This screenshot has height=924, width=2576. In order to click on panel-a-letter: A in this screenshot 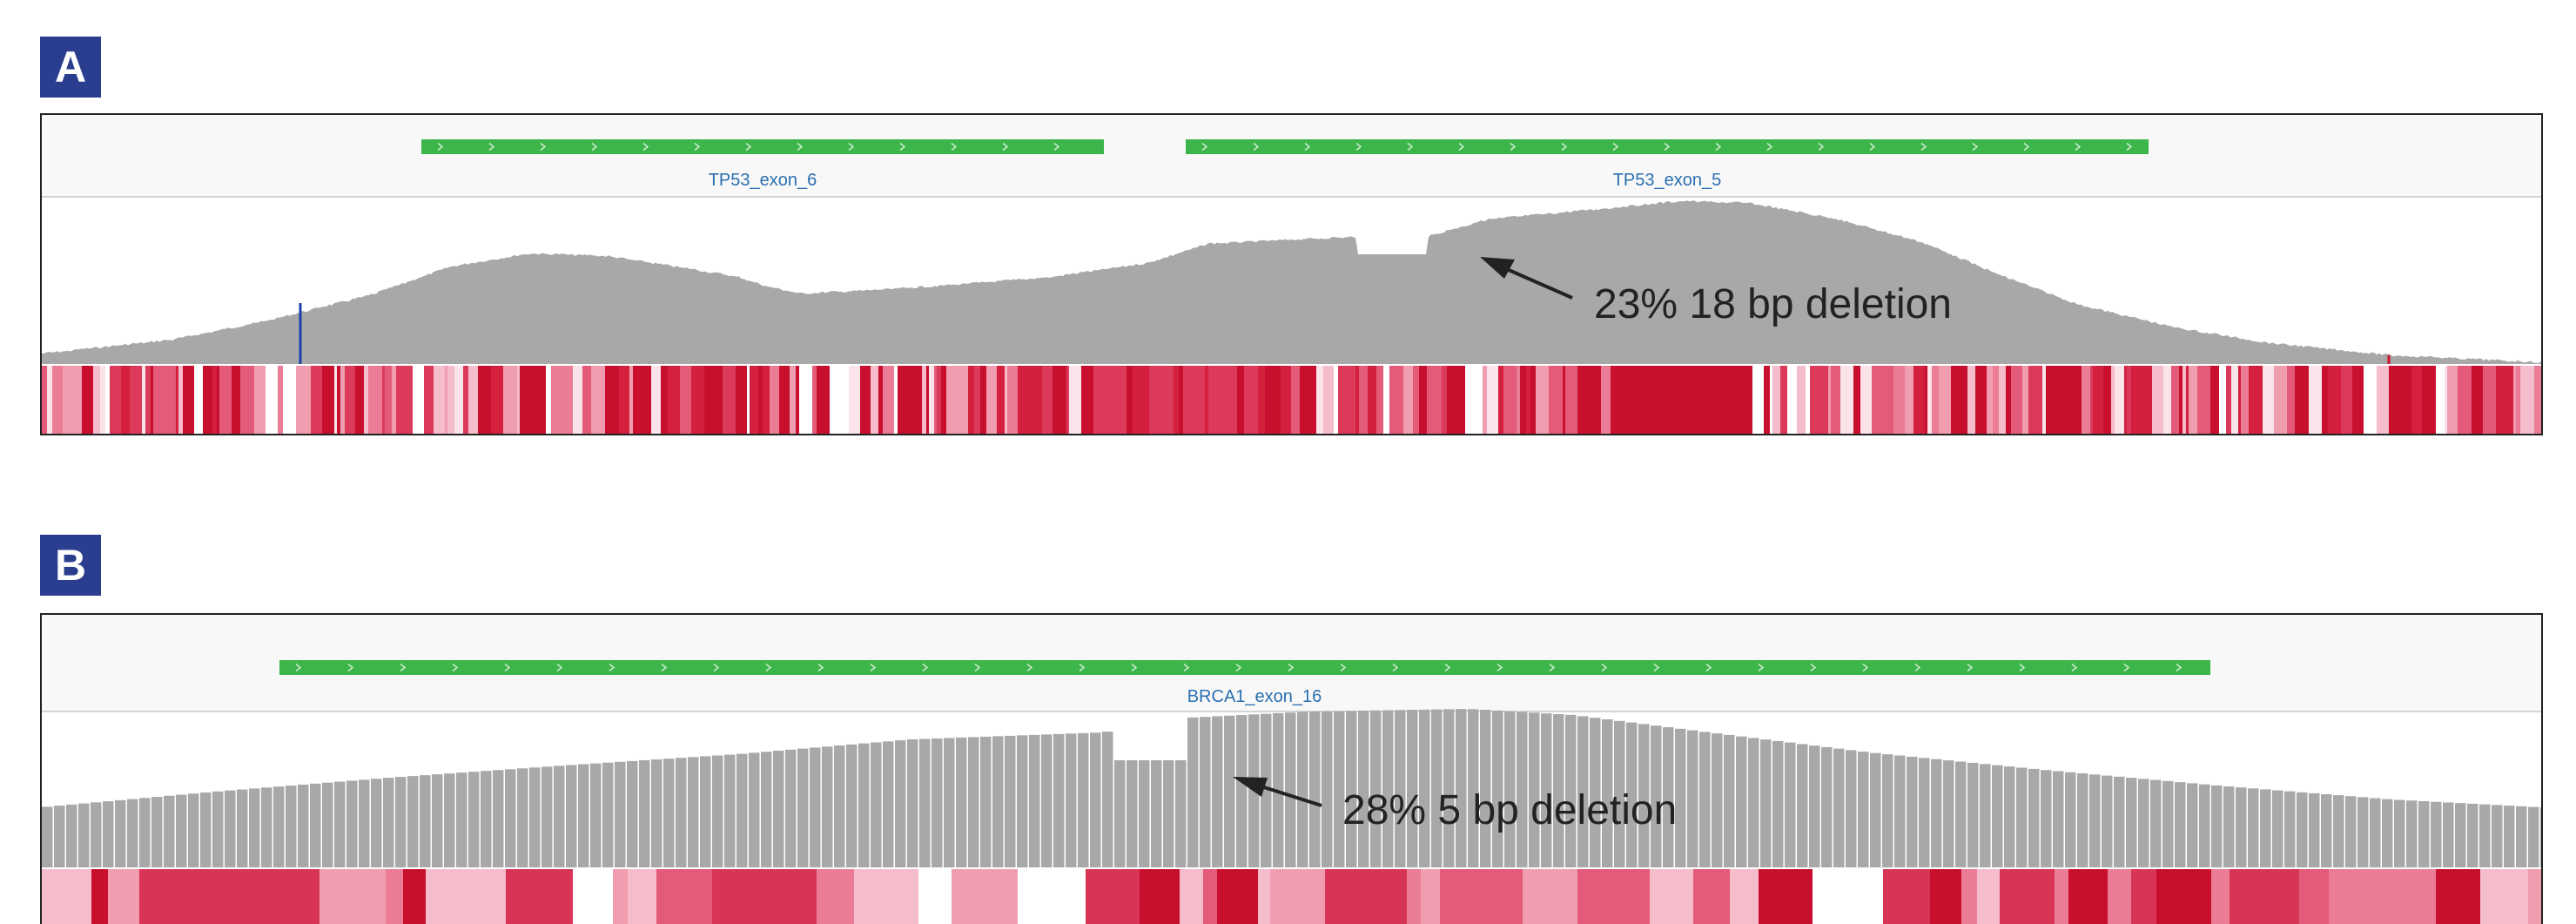, I will do `click(70, 67)`.